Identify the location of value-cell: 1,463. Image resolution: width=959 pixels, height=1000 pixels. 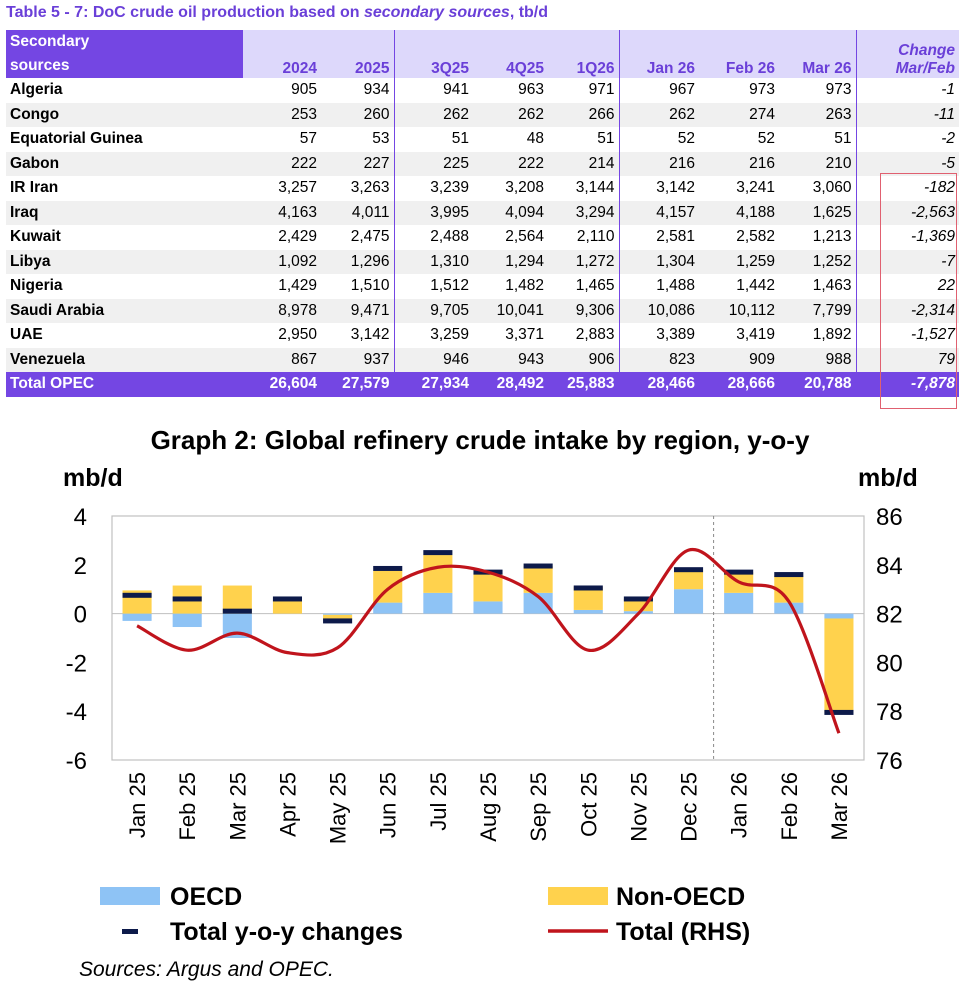
(818, 286).